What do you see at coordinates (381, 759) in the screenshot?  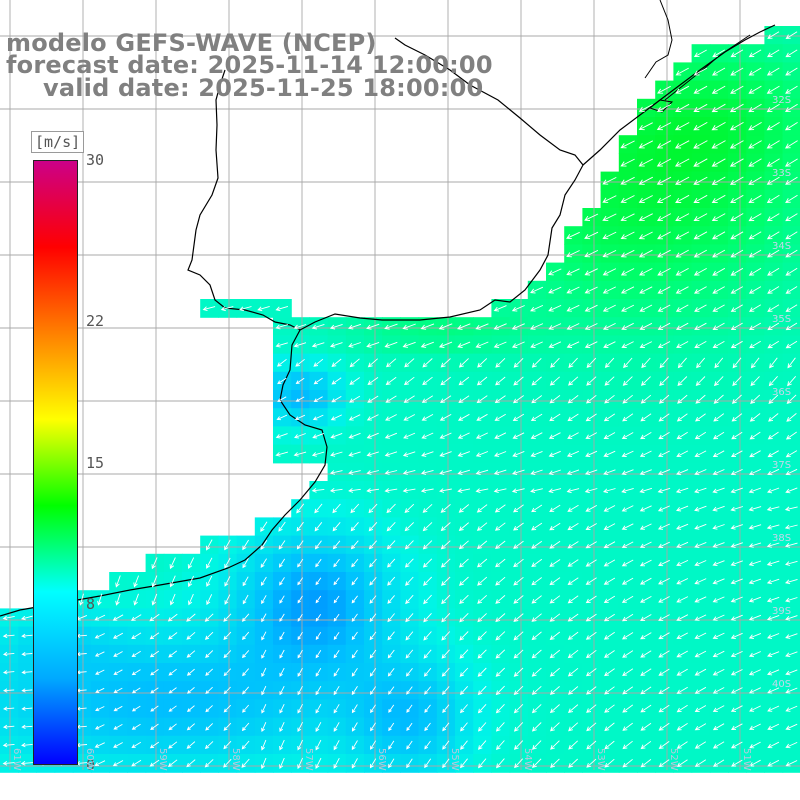 I see `longitude-label: 56W` at bounding box center [381, 759].